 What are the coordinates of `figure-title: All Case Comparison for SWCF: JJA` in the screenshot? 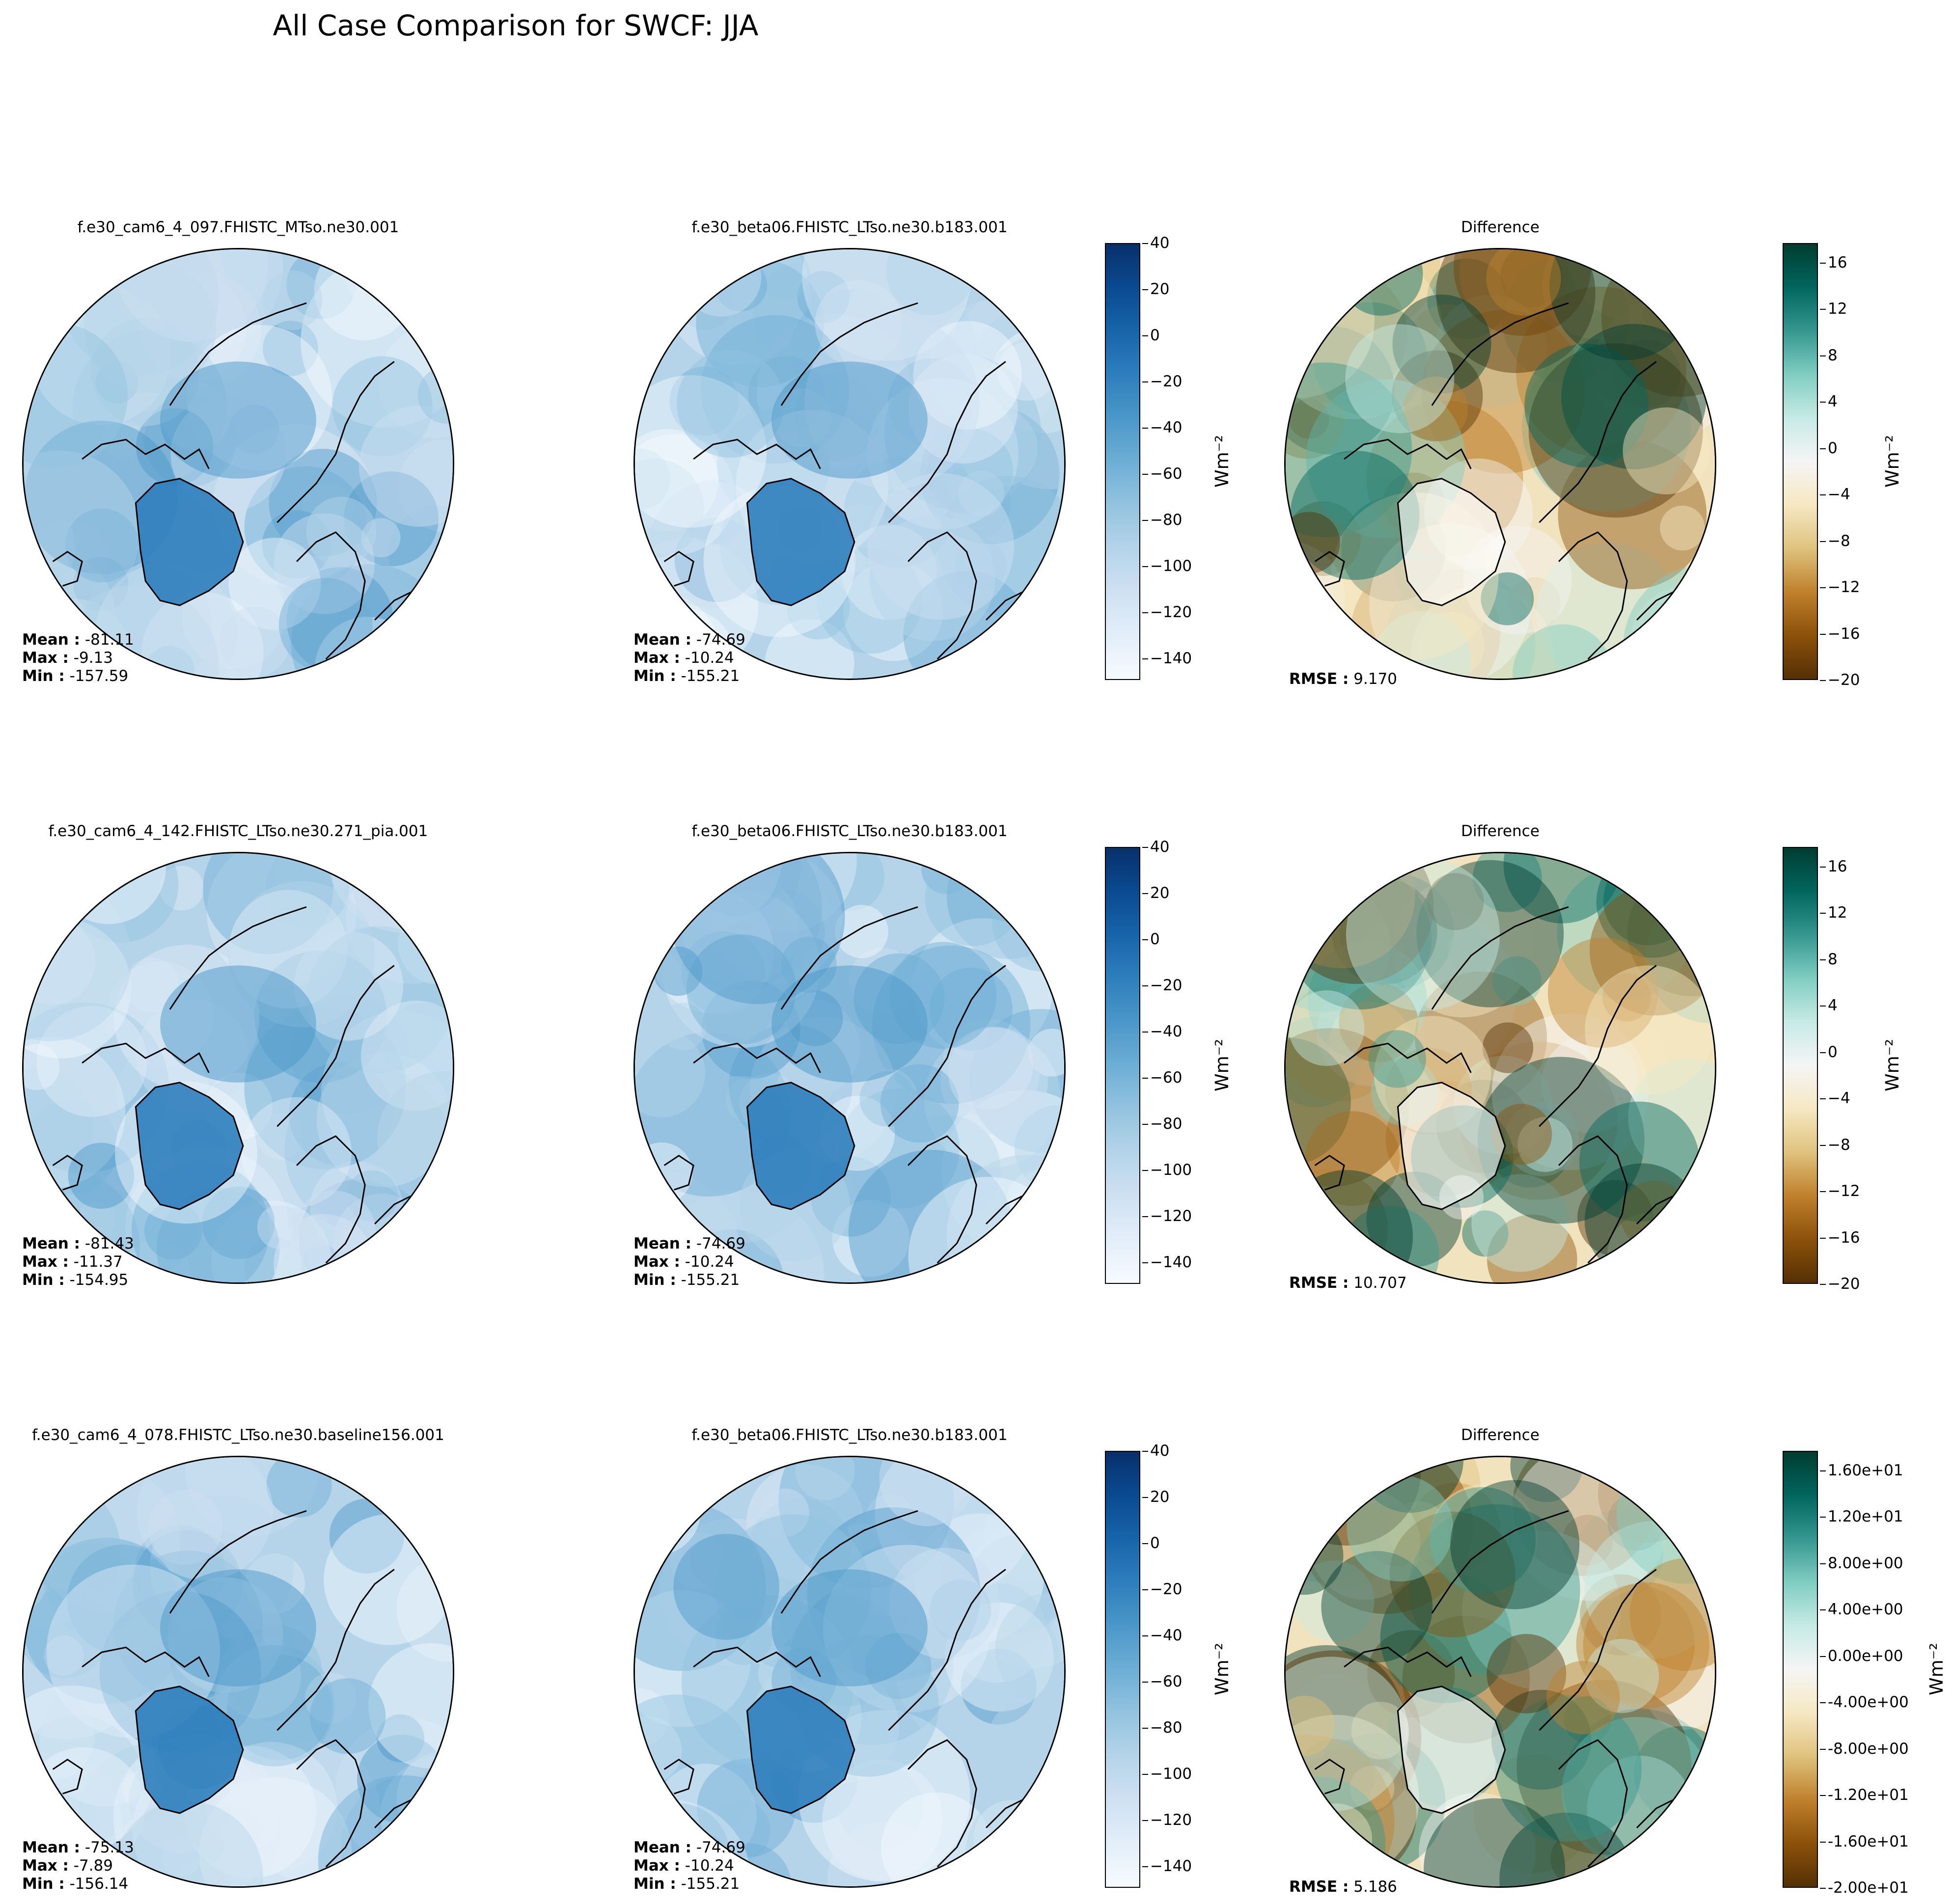 It's located at (516, 25).